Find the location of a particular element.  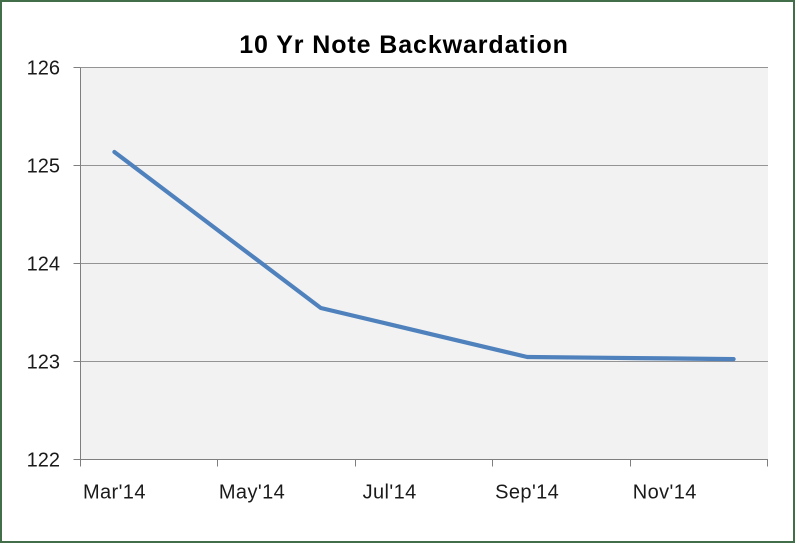

svg-text: May'14 is located at coordinates (252, 493).